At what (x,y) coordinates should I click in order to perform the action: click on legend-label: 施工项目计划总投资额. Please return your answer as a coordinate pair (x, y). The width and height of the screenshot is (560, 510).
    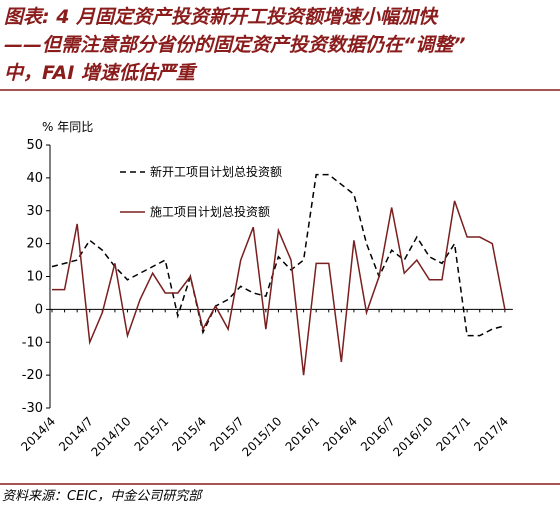
    Looking at the image, I should click on (210, 211).